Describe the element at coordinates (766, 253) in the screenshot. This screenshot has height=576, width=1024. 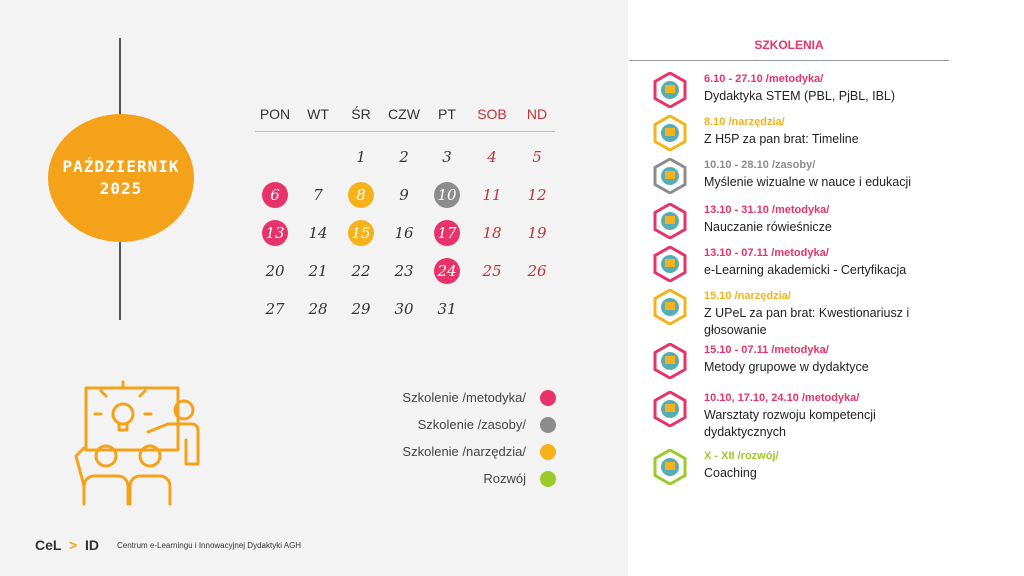
I see `training-date: 13.10 - 07.11 /metodyka/` at that location.